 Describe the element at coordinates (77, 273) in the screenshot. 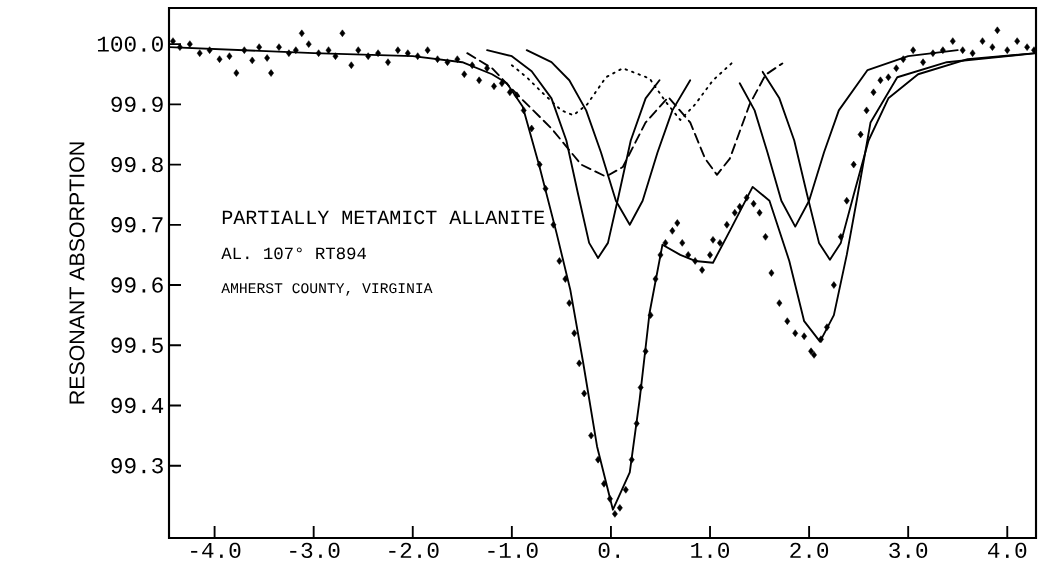

I see `y-axis-title: RESONANT ABSORPTION` at that location.